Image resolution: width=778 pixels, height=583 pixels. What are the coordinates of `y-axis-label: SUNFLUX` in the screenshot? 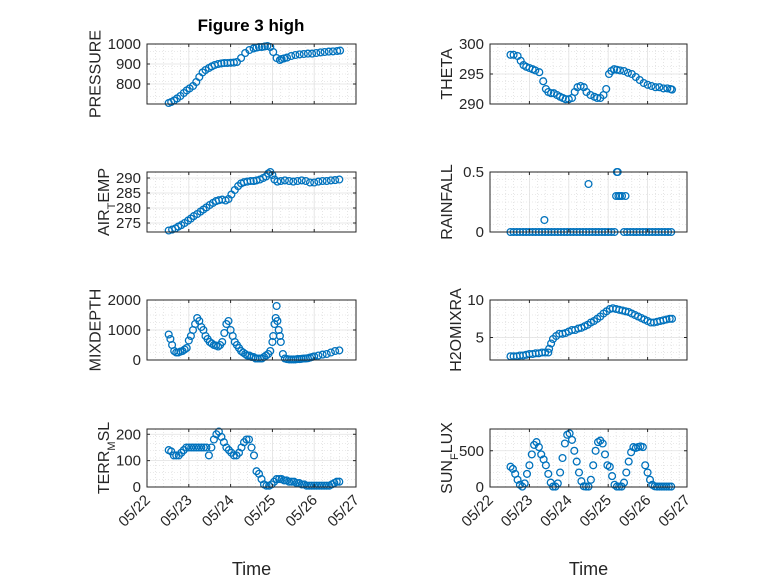 It's located at (450, 458).